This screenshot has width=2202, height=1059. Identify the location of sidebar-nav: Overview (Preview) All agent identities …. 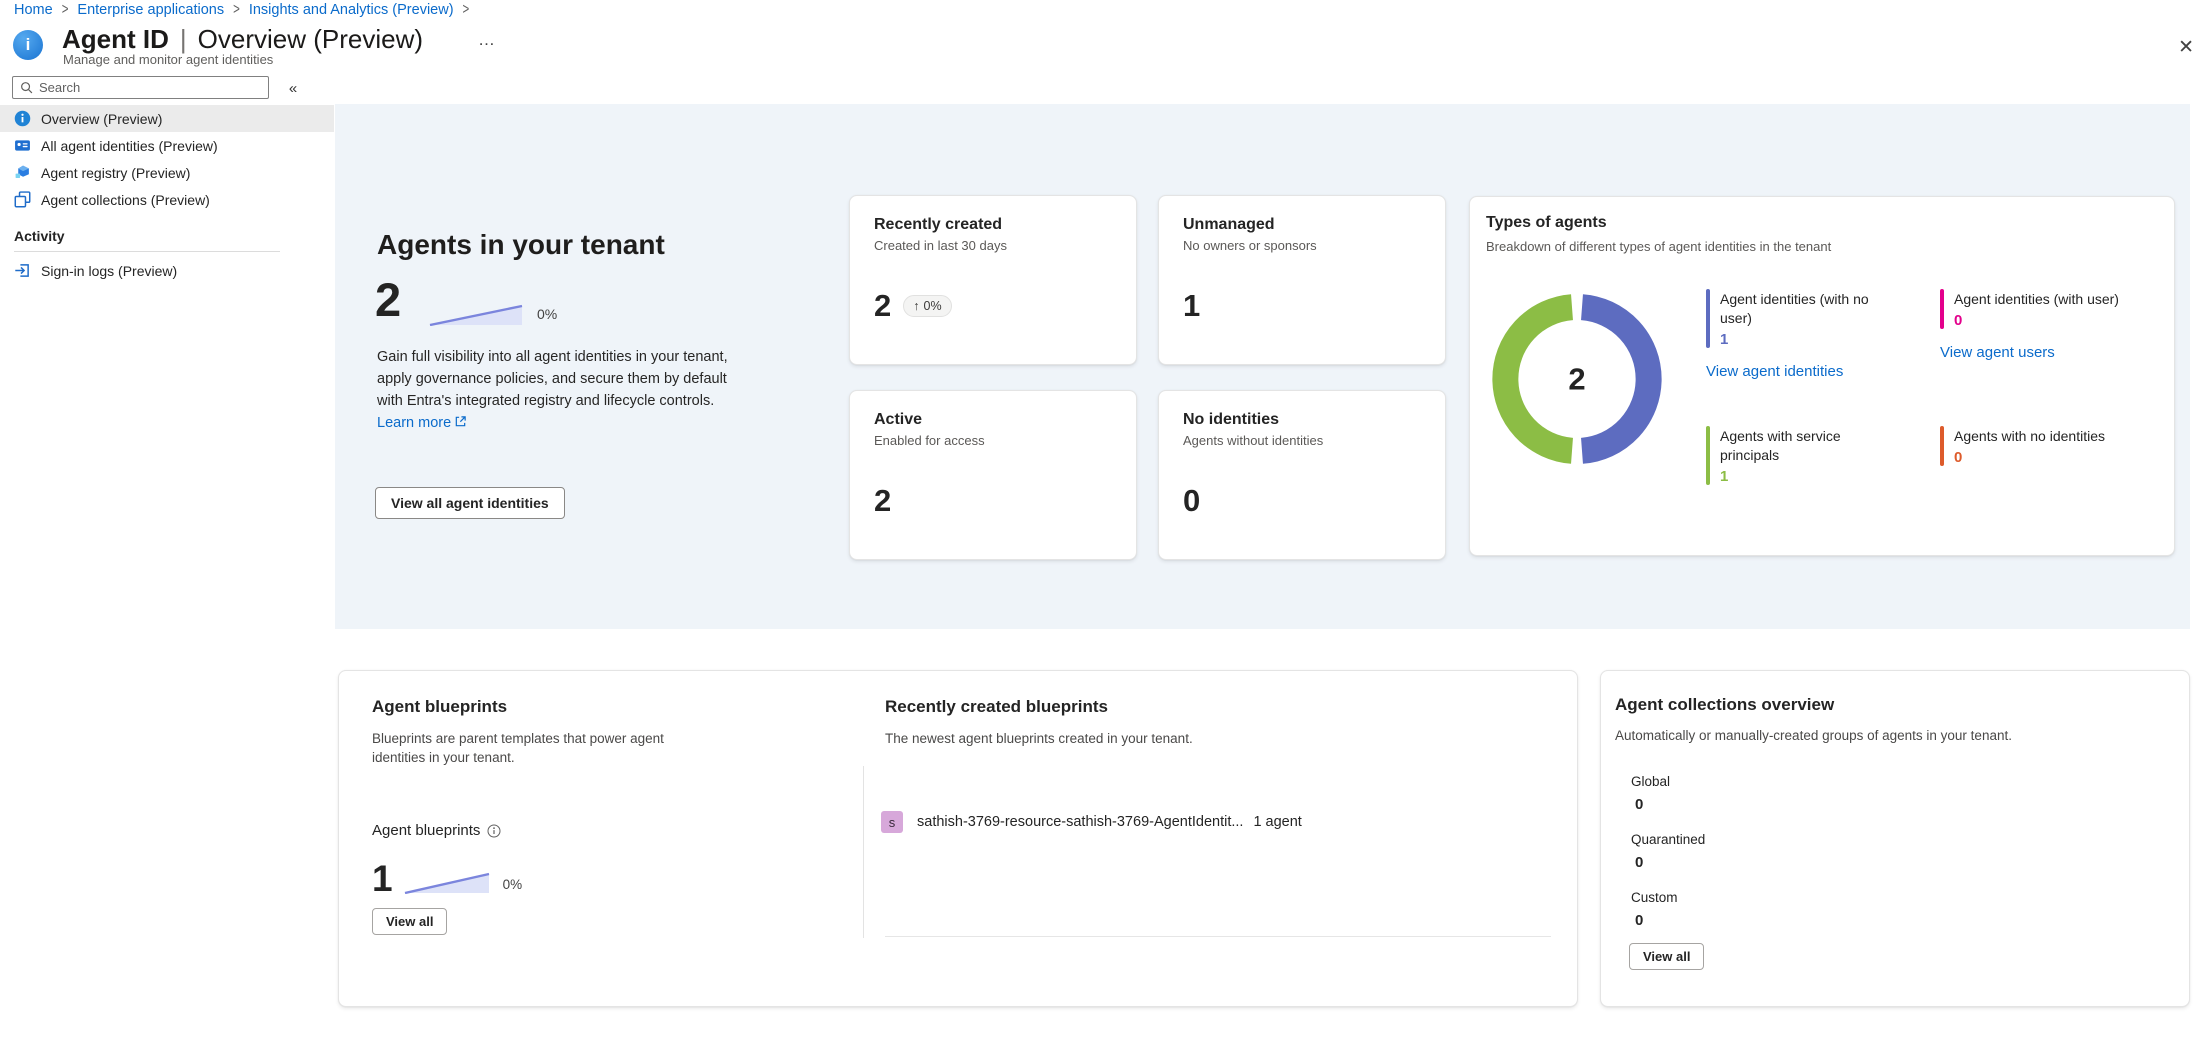
(167, 194).